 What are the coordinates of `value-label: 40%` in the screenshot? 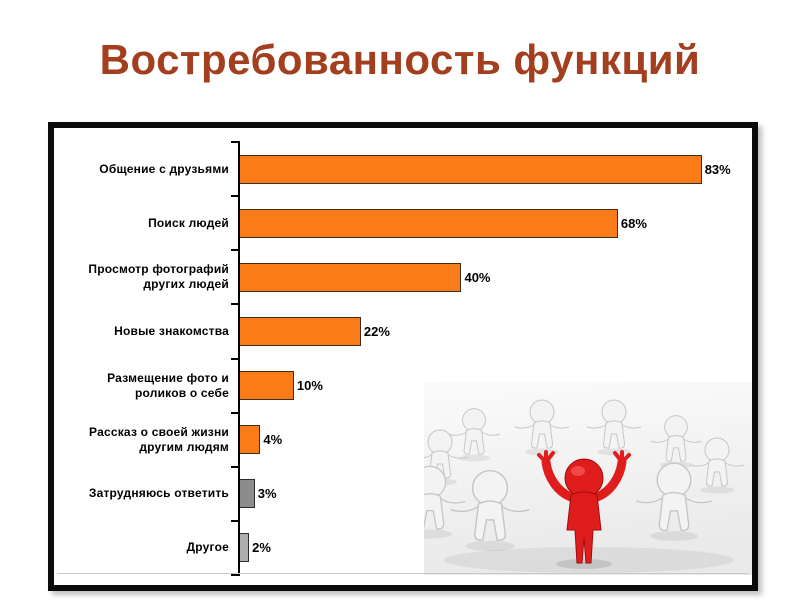 It's located at (477, 277).